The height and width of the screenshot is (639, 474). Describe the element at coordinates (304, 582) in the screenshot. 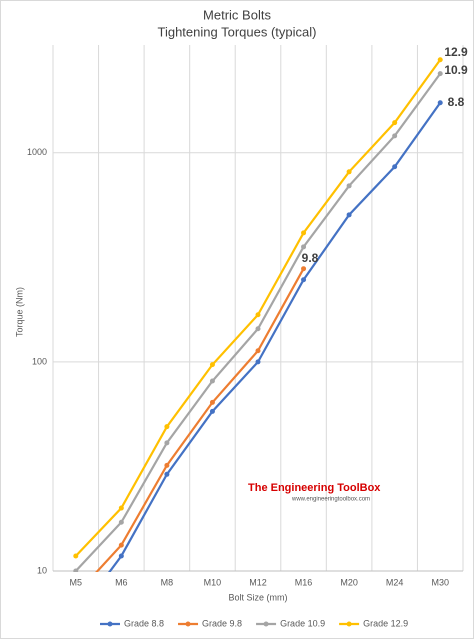

I see `x-tick-label: M16` at that location.